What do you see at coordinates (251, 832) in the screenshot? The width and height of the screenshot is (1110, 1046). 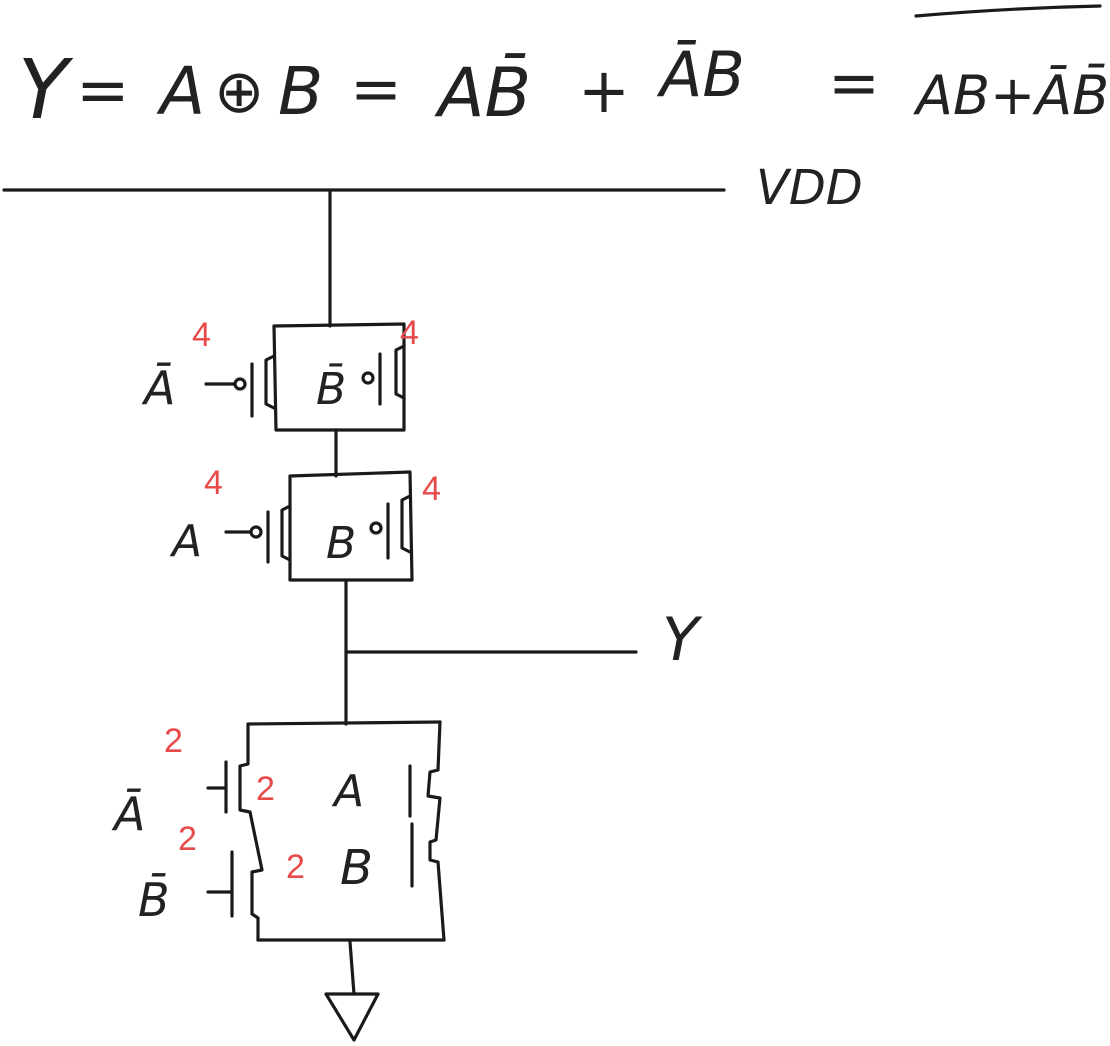 I see `nmos-left-branch` at bounding box center [251, 832].